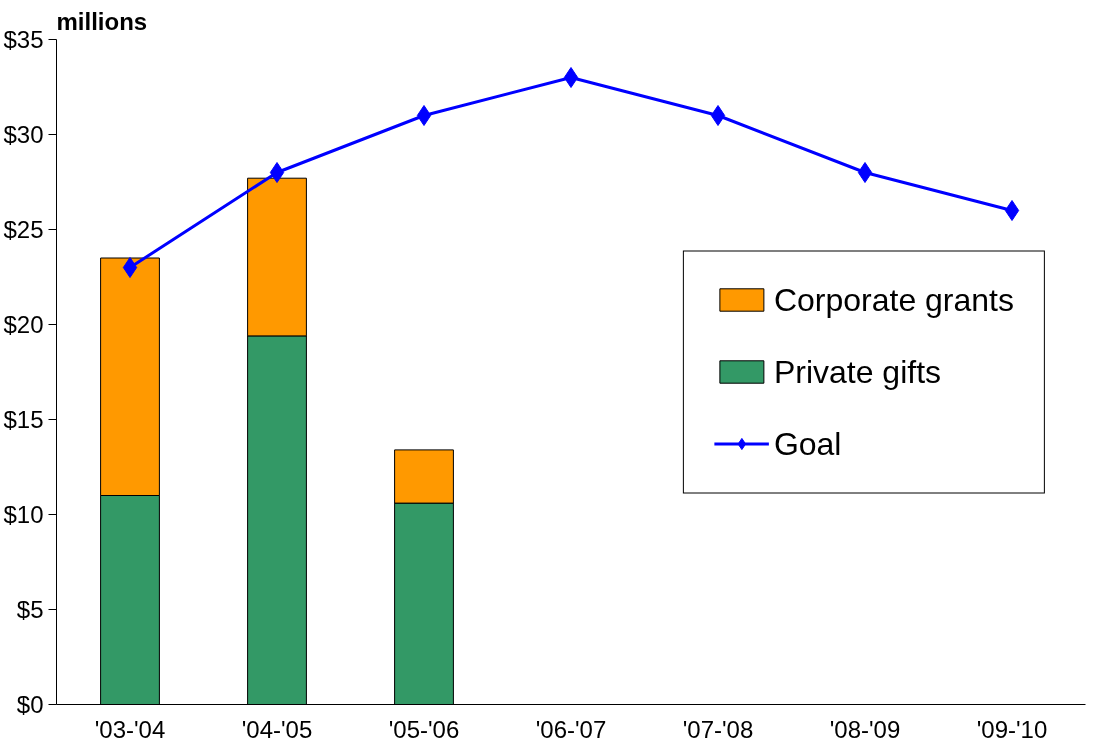 Image resolution: width=1100 pixels, height=754 pixels. Describe the element at coordinates (23, 134) in the screenshot. I see `y-tick-label: $30` at that location.